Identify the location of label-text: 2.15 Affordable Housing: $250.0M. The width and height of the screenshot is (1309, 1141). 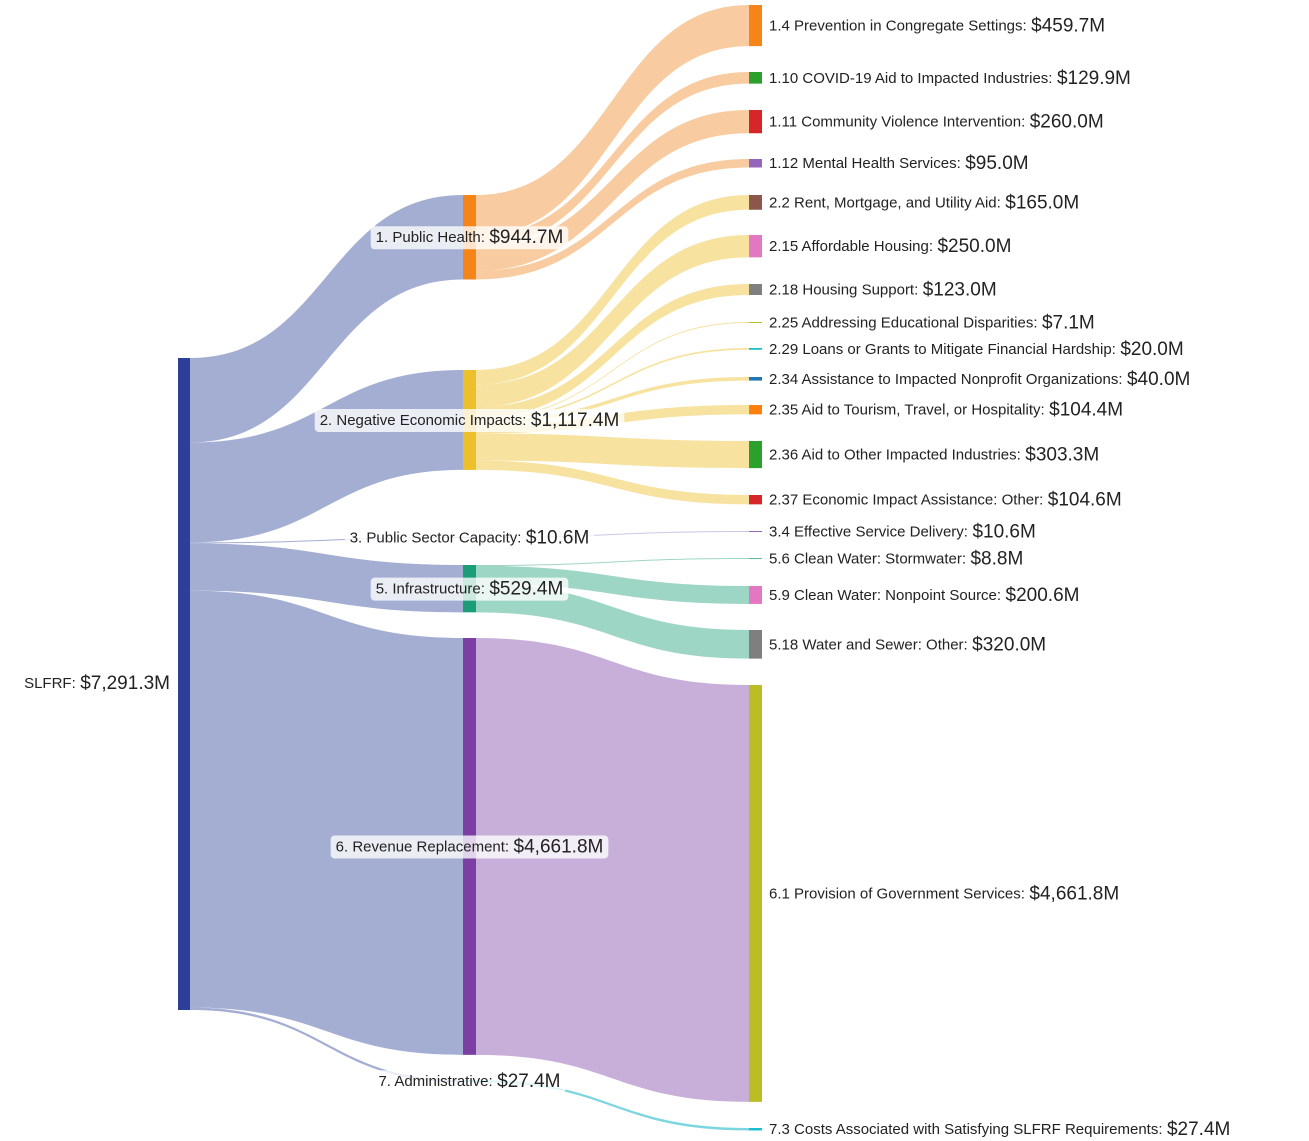
(890, 246).